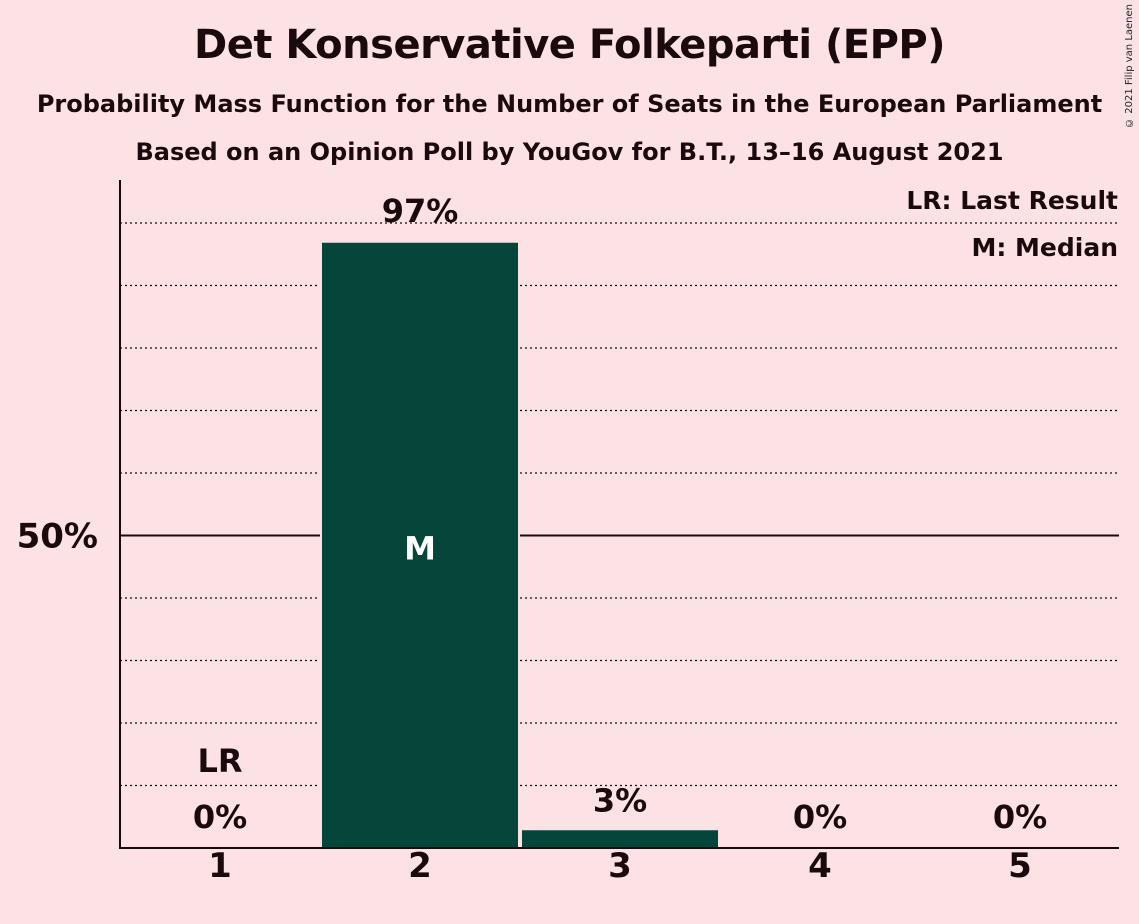  What do you see at coordinates (220, 866) in the screenshot?
I see `x-tick-label: 1` at bounding box center [220, 866].